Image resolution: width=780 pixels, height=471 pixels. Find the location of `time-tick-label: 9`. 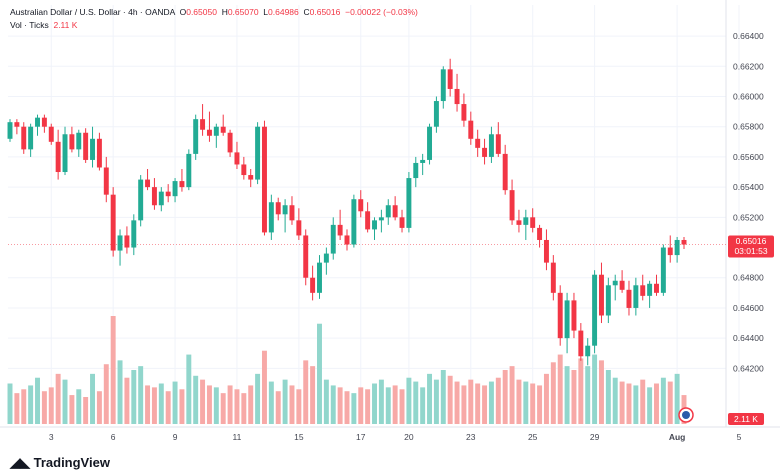

time-tick-label: 9 is located at coordinates (175, 437).